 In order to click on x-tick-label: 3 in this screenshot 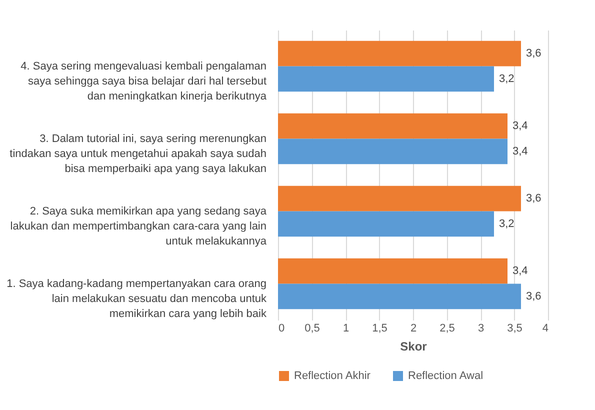, I will do `click(481, 328)`.